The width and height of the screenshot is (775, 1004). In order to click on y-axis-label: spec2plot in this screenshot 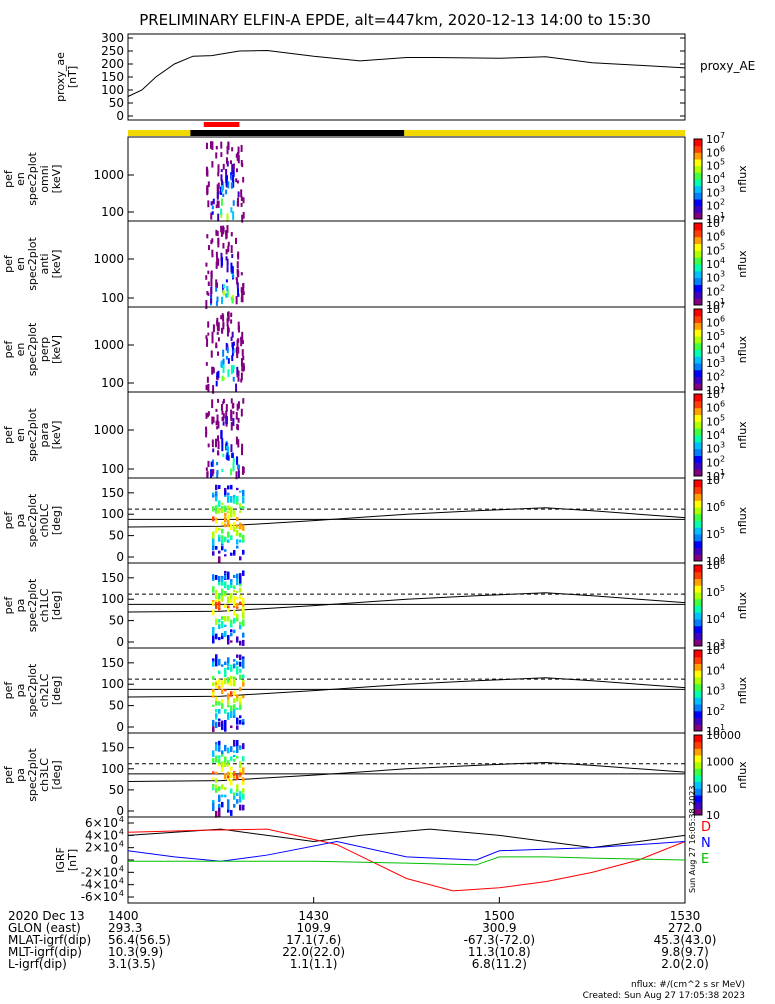, I will do `click(32, 179)`.